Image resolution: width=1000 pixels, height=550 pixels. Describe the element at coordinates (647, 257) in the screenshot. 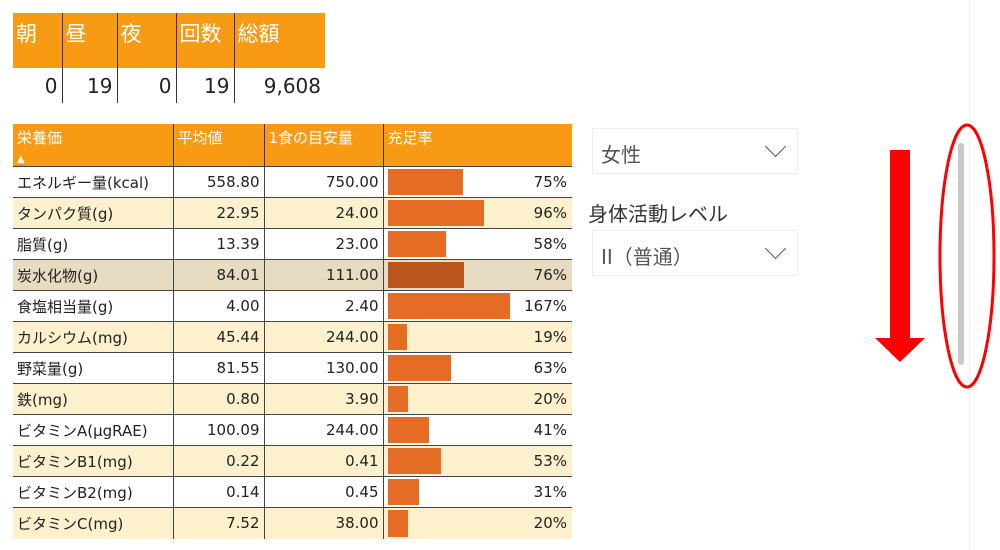

I see `activity-level-value: II（普通）` at that location.